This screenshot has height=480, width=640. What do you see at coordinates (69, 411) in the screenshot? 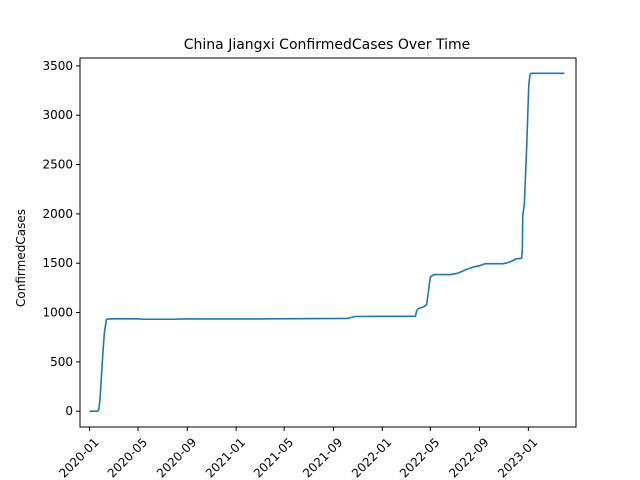
I see `y-tick-label: 0` at bounding box center [69, 411].